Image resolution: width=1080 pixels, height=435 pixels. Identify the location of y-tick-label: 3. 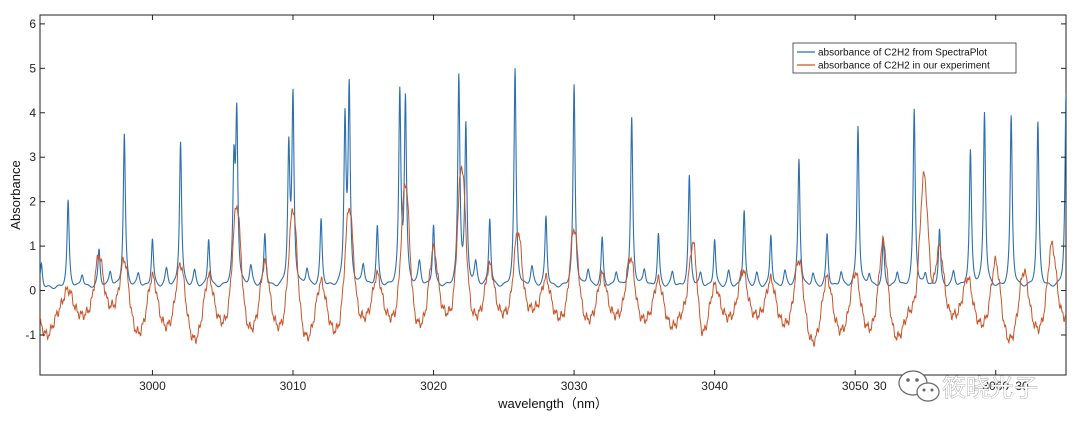
(32, 157).